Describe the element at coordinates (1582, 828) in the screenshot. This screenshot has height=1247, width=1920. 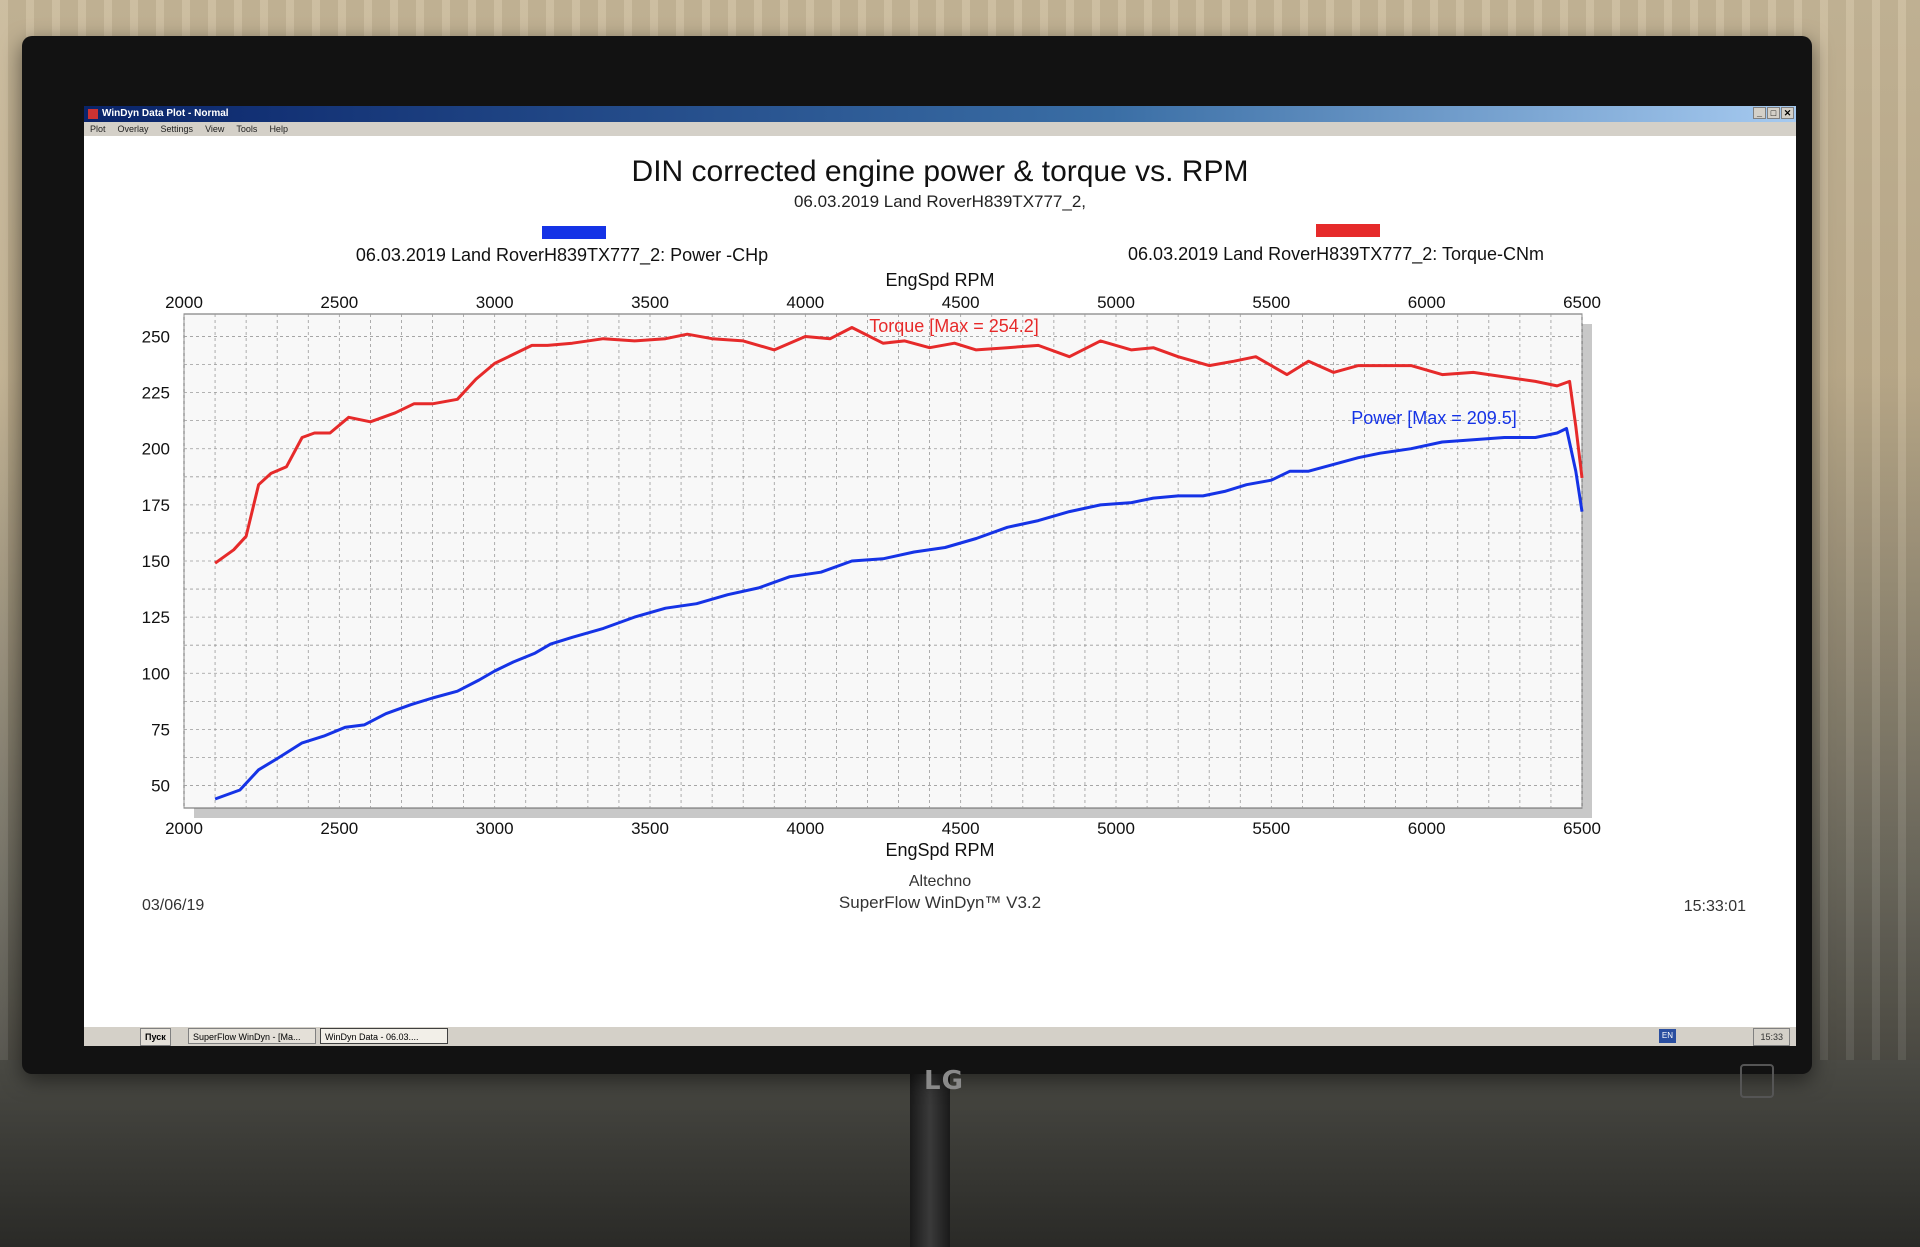
I see `x-tick-label-bottom: 6500` at that location.